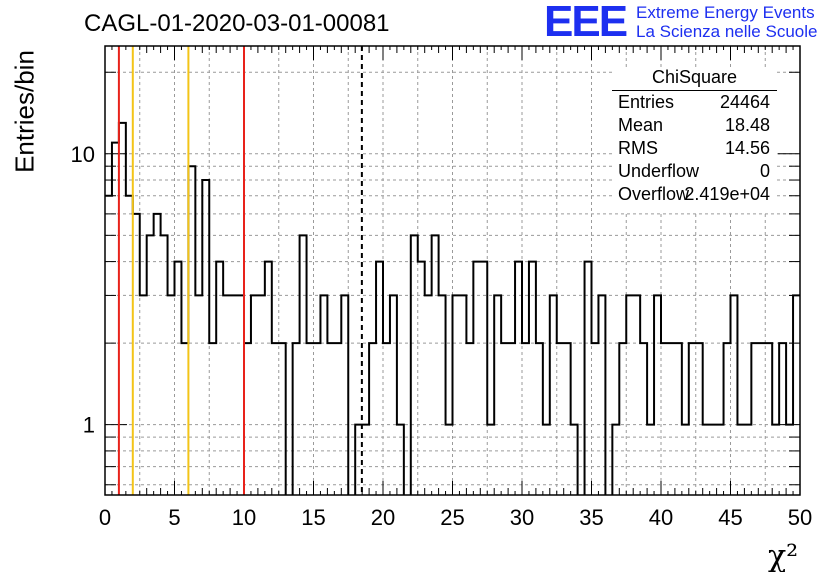  I want to click on y-axis-label-container: Entries/bin, so click(22, 115).